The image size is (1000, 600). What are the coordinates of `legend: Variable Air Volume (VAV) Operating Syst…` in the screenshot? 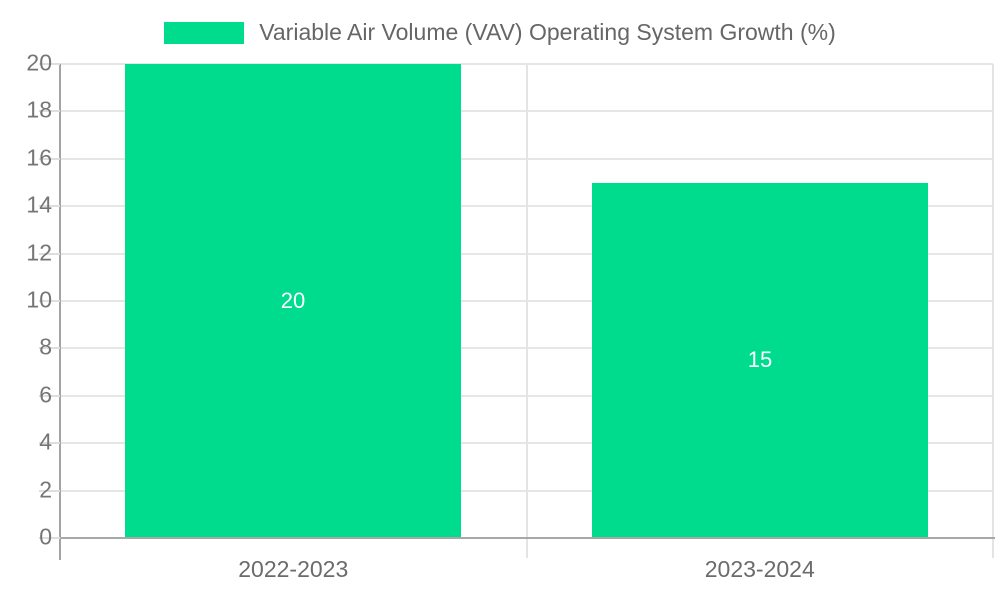 It's located at (500, 32).